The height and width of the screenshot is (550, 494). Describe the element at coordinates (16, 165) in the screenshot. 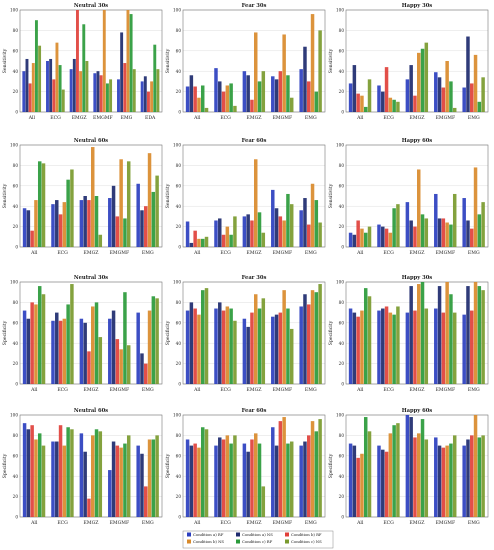

I see `y-tick-label: 80` at that location.